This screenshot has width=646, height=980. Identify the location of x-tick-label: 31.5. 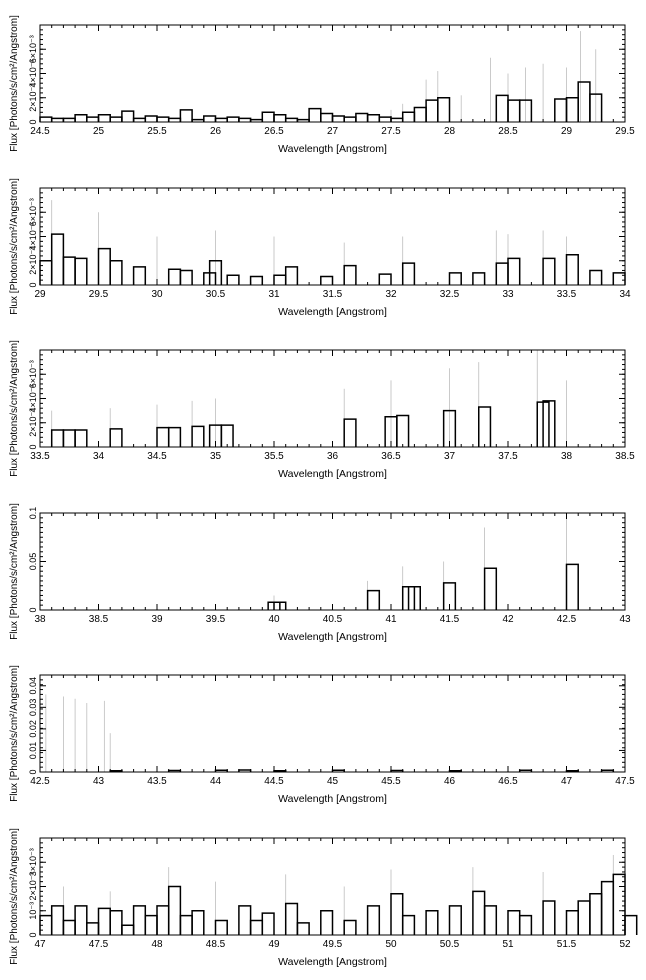
(333, 294).